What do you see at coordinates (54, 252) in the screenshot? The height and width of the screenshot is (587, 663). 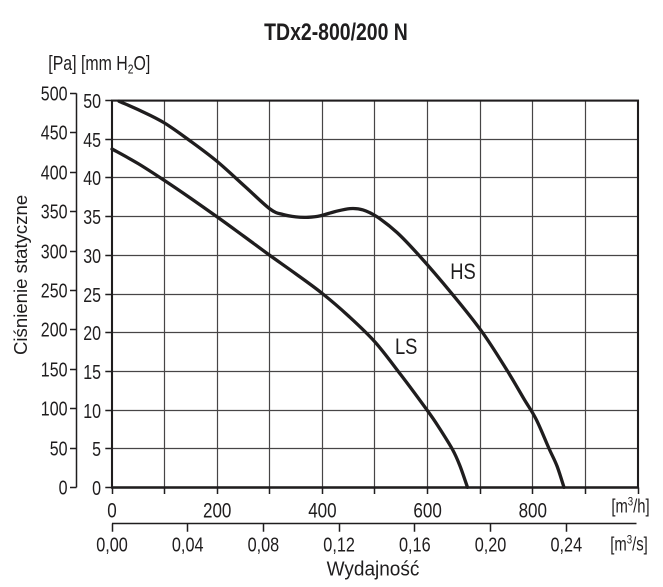 I see `svg-text: 300` at bounding box center [54, 252].